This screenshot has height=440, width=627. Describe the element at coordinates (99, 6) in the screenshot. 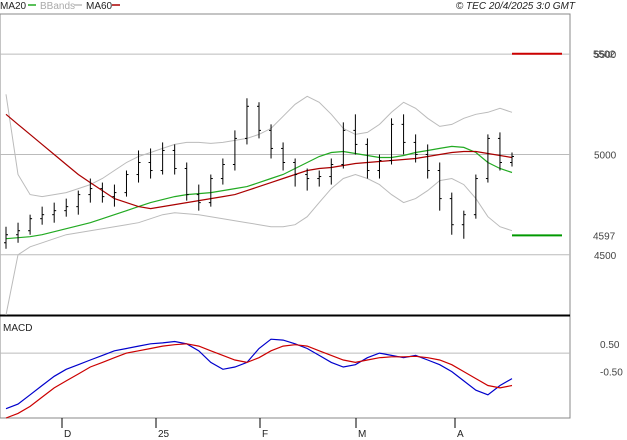

I see `legend-ma60-label: MA60` at that location.